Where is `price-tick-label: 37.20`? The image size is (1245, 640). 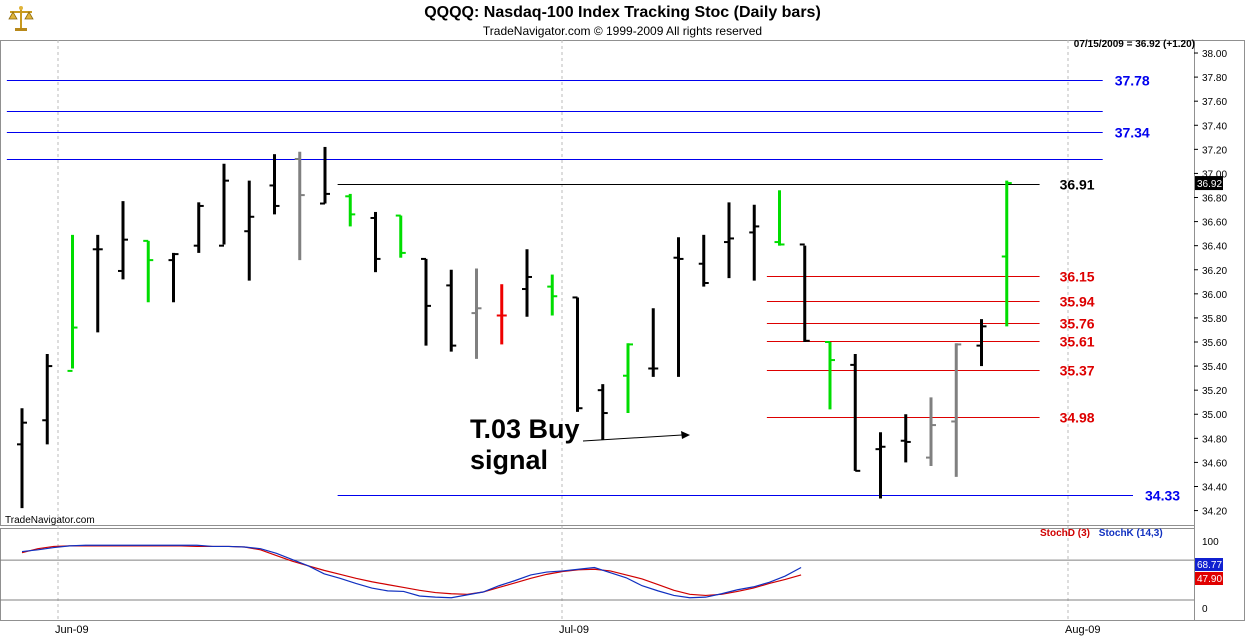
price-tick-label: 37.20 is located at coordinates (1214, 150).